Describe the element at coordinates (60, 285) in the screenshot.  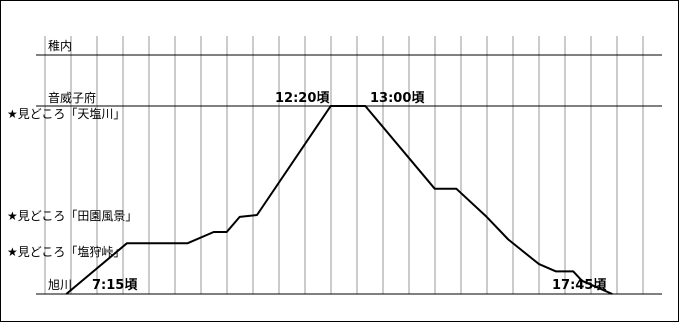
I see `station-label-asahikawa: 旭川` at that location.